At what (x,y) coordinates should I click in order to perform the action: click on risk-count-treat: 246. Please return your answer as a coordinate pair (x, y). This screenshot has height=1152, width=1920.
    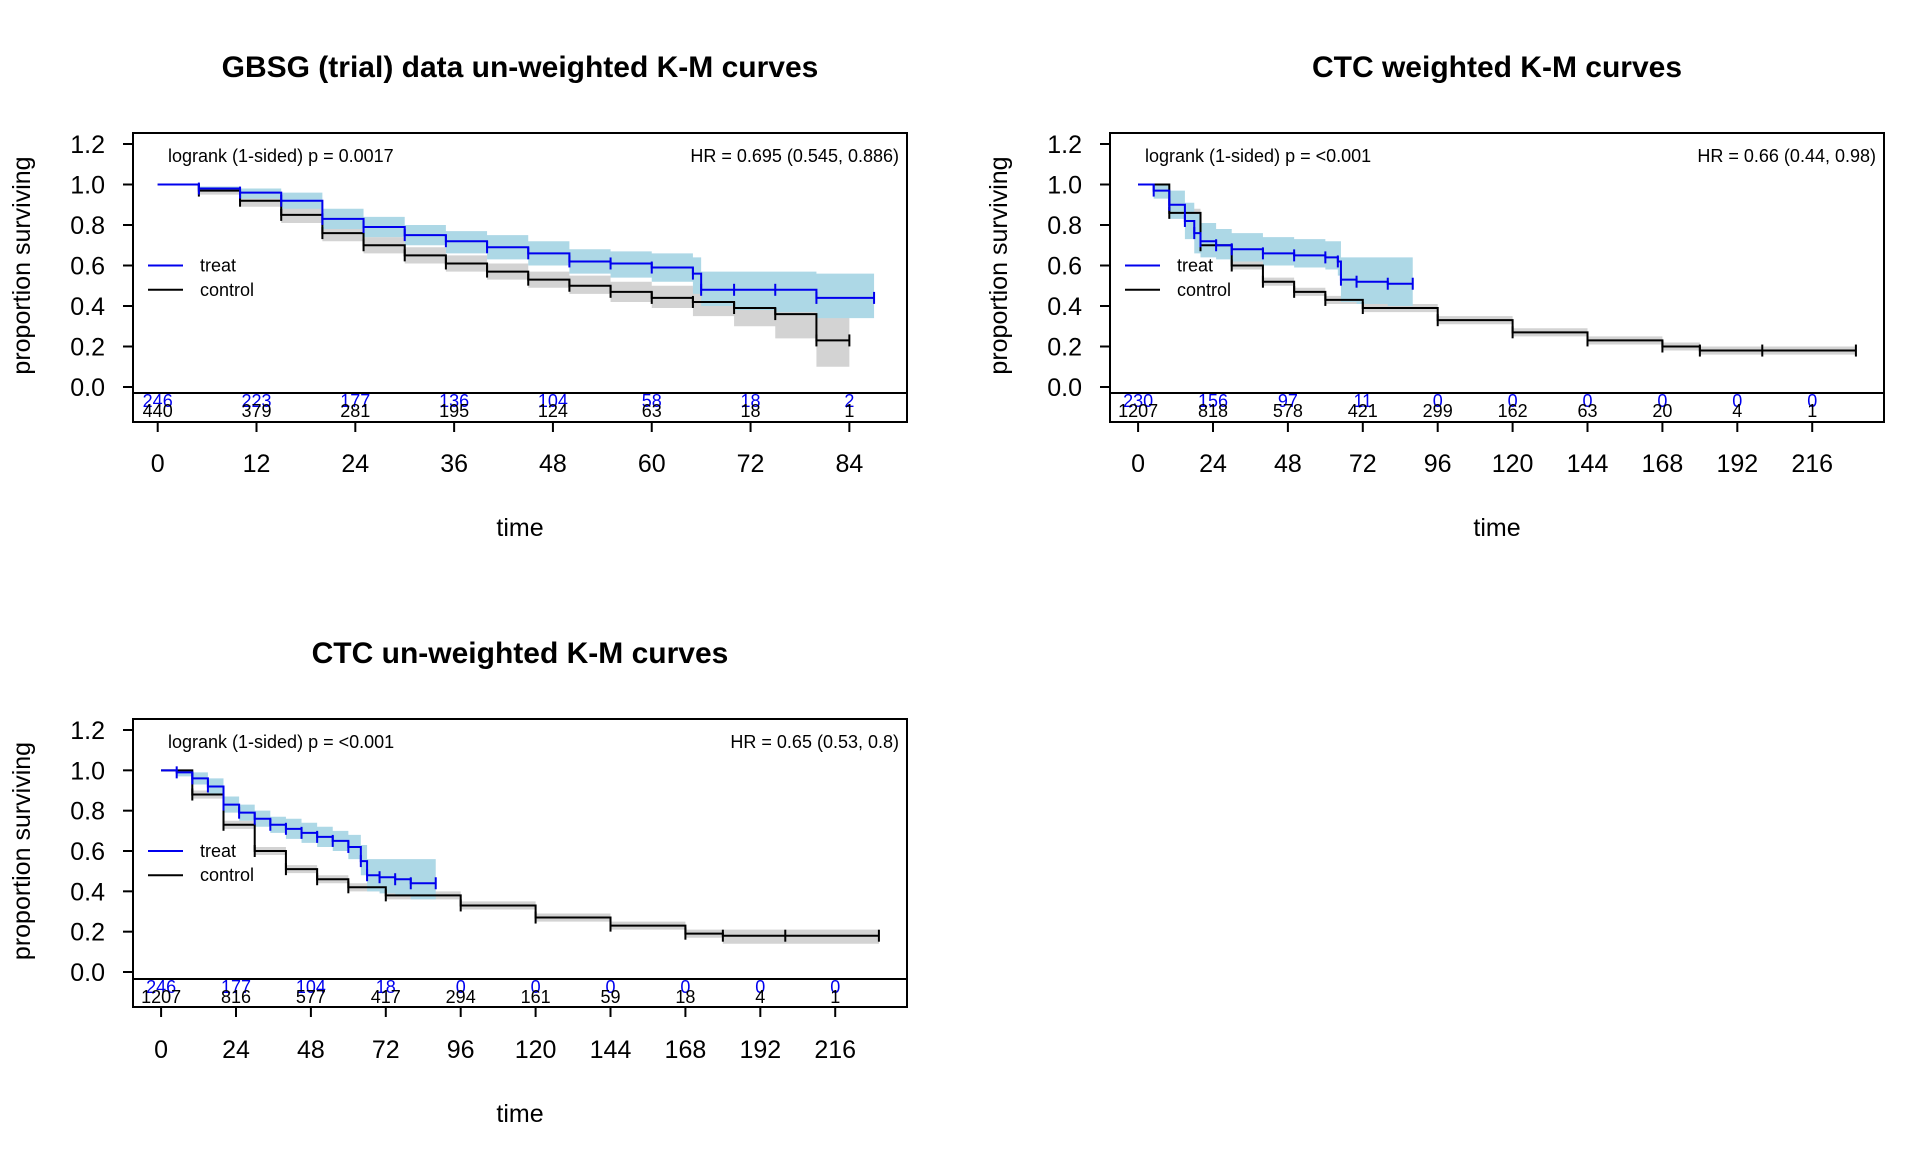
    Looking at the image, I should click on (161, 987).